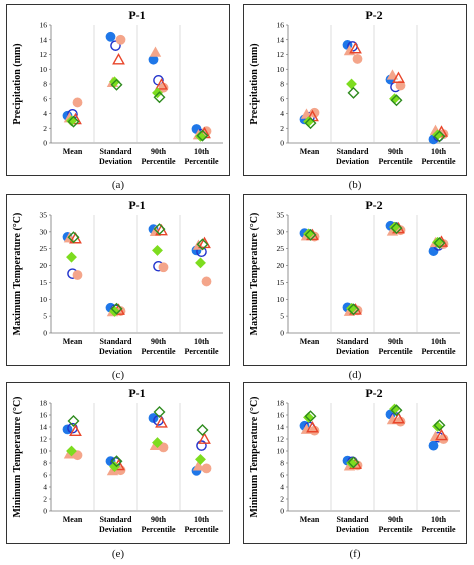 The width and height of the screenshot is (474, 565). Describe the element at coordinates (281, 215) in the screenshot. I see `y-tick-label: 35` at that location.